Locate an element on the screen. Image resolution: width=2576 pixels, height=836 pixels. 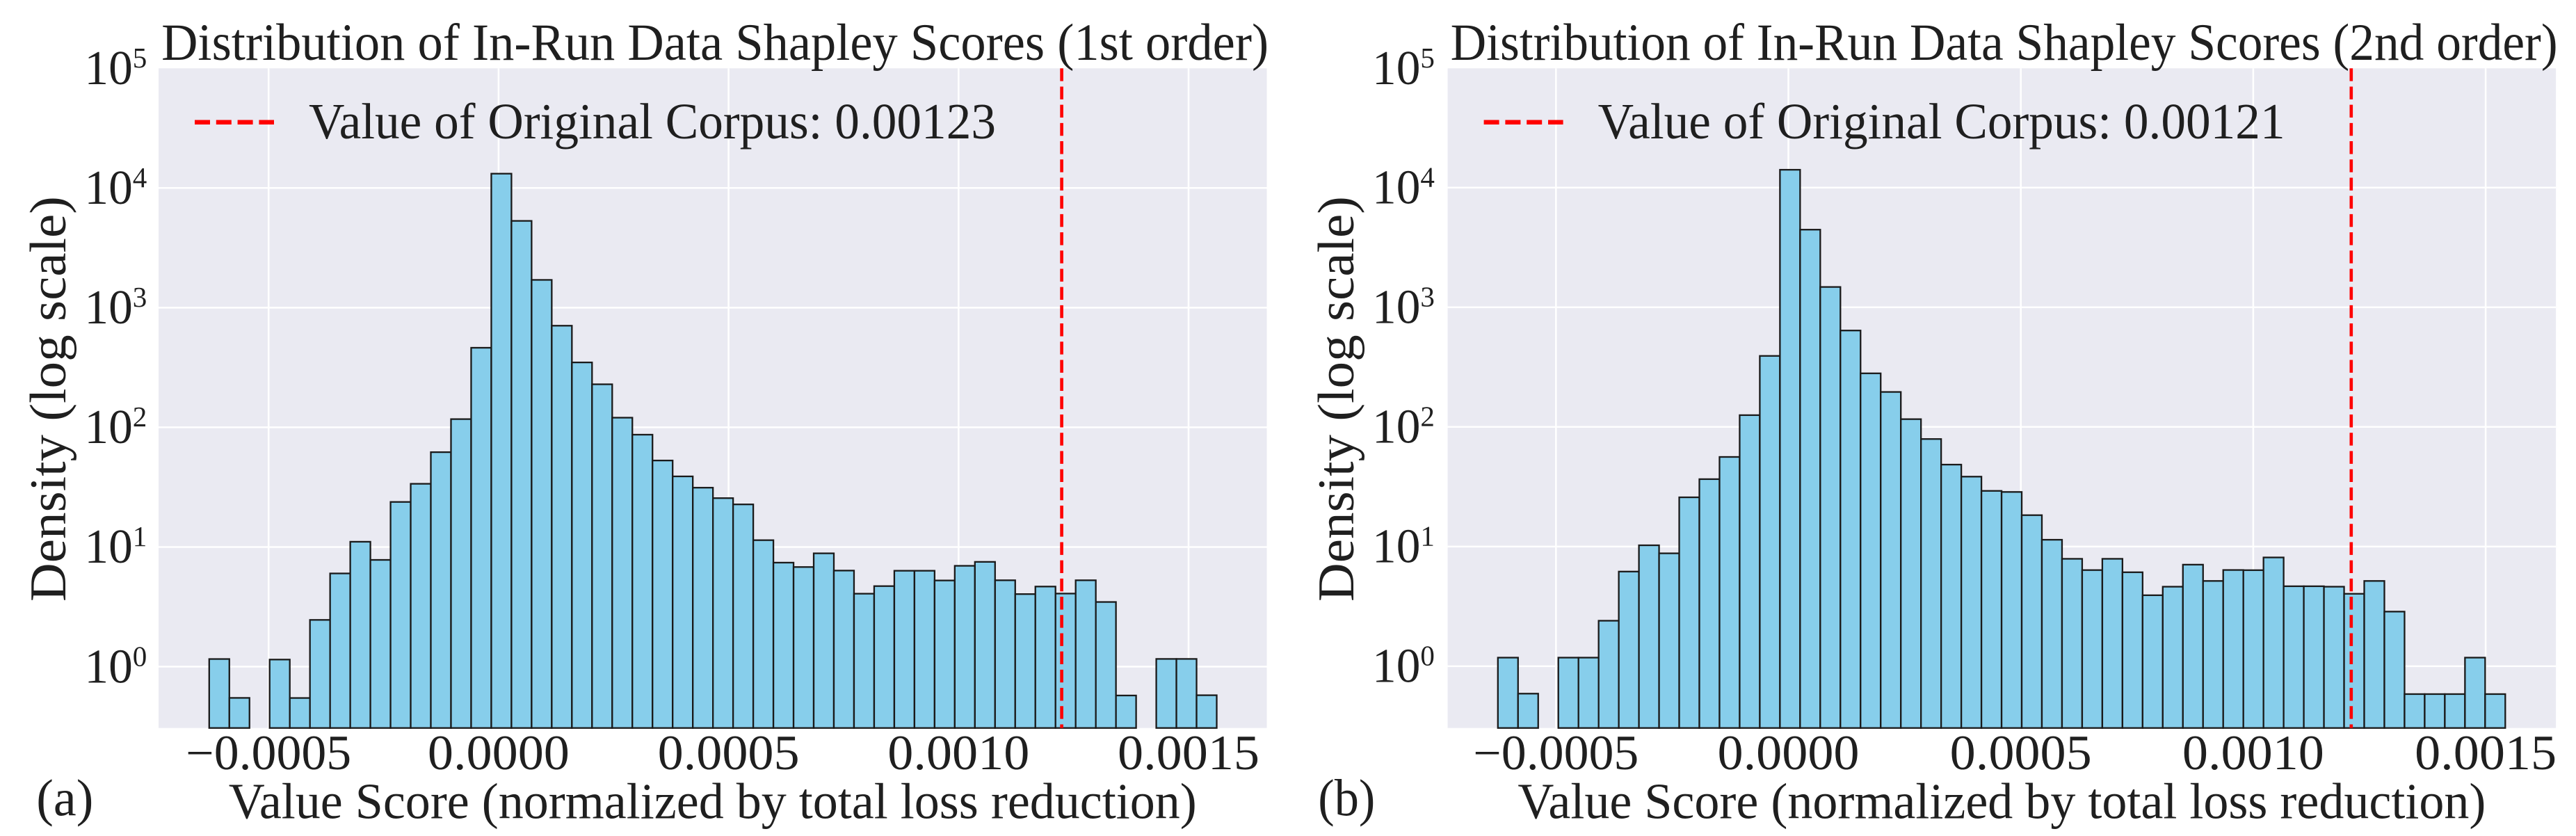
svg-text: (b) is located at coordinates (1346, 798).